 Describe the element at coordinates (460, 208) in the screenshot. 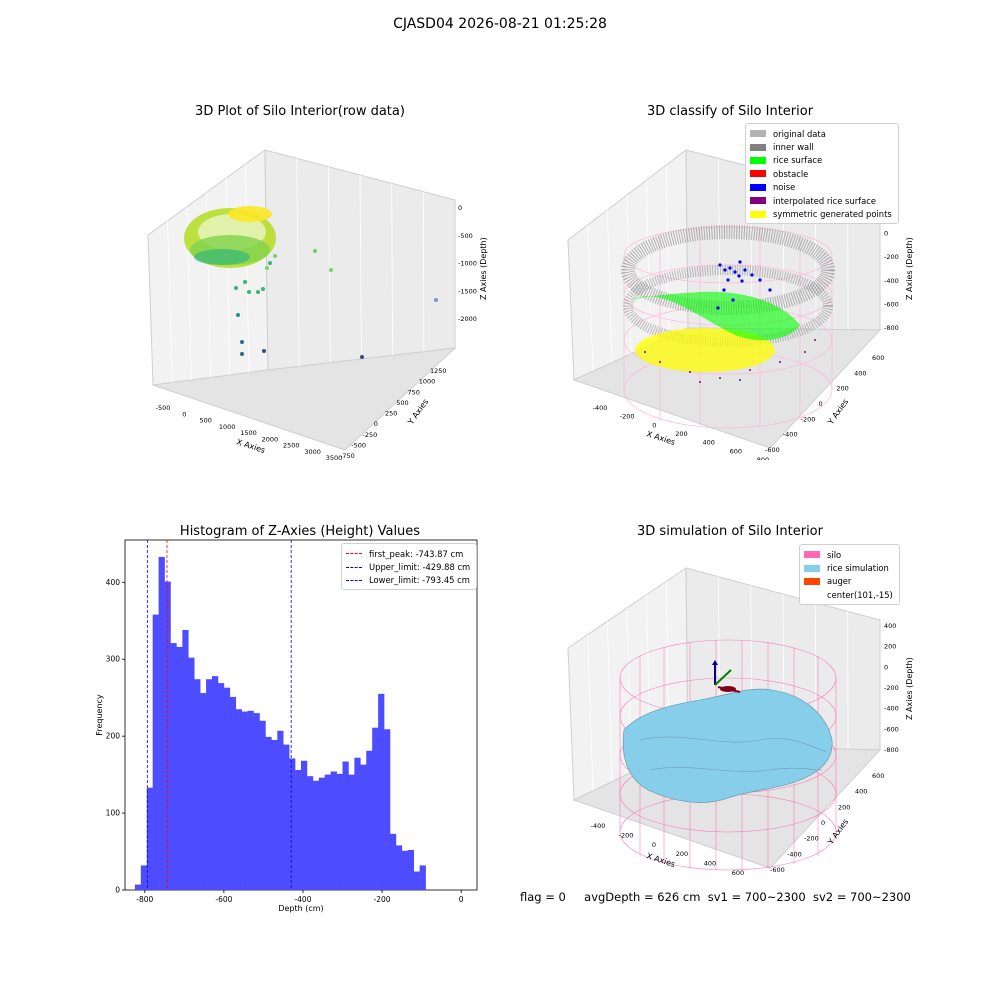

I see `p1-ztick: 0` at that location.